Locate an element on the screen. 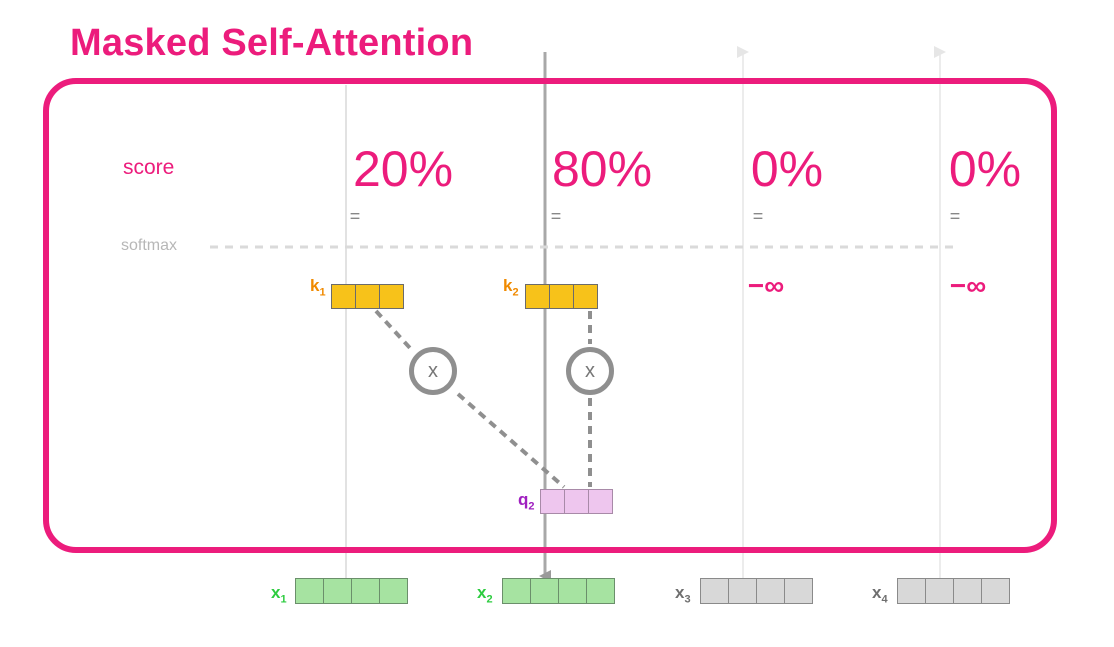 The height and width of the screenshot is (647, 1114). input-label-1-name: x is located at coordinates (276, 592).